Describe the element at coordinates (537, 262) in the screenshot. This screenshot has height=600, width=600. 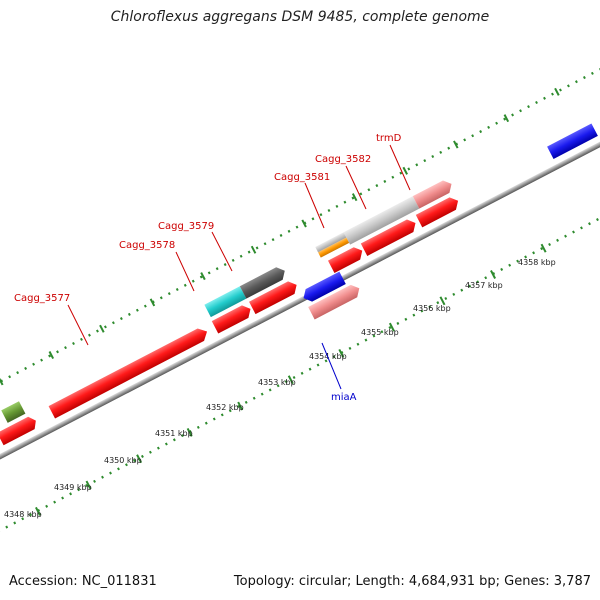
I see `tick-label: 4358 kbp` at that location.